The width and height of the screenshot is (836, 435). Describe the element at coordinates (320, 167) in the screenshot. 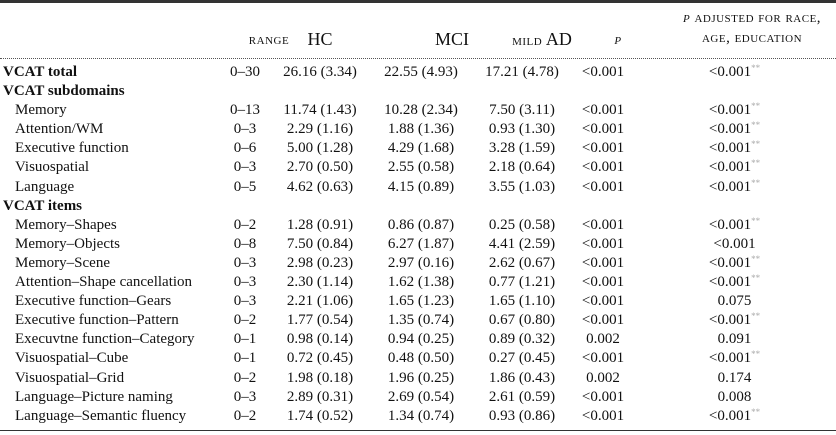

I see `hc-cell: 2.70 (0.50)` at that location.